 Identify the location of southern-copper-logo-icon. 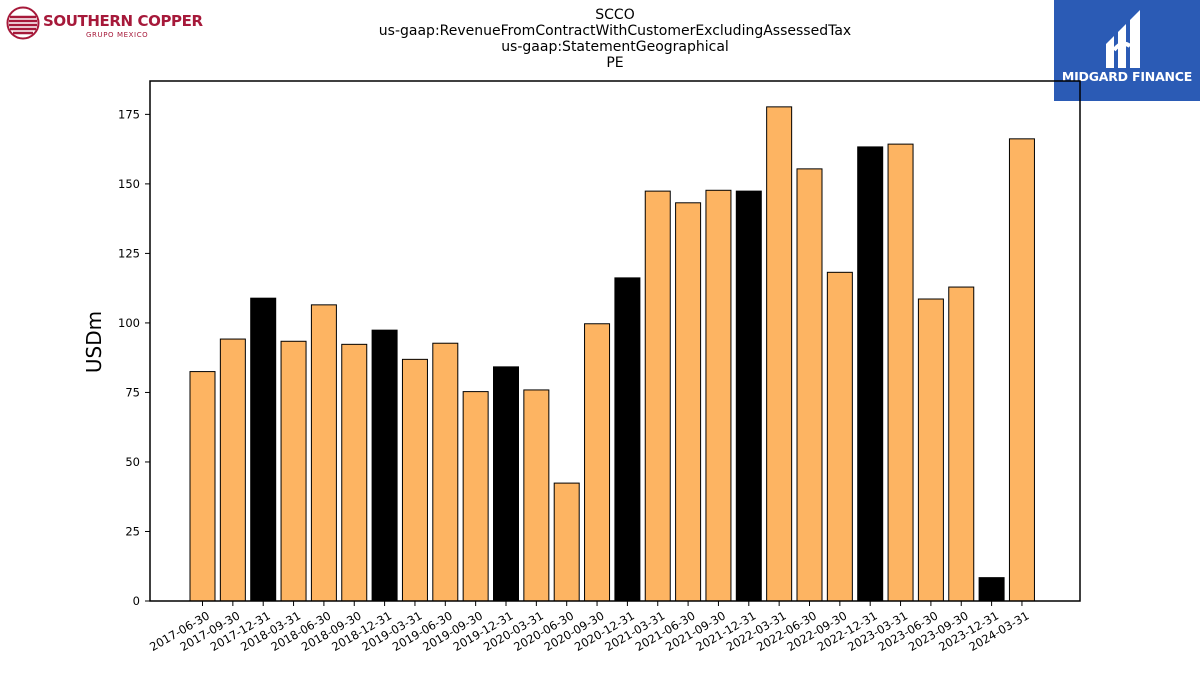
(23, 23).